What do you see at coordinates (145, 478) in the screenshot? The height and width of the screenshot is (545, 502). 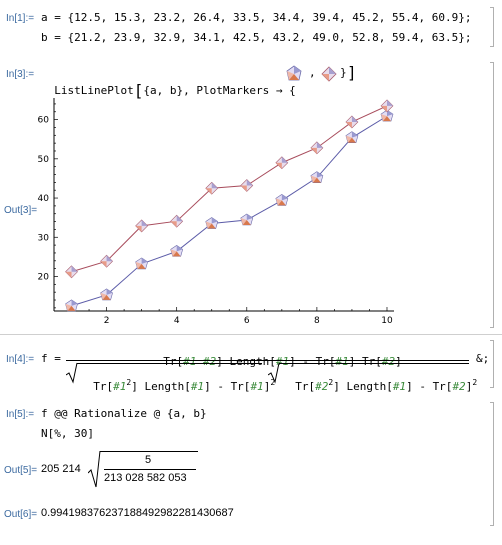 I see `output5-denominator: 213 028 582 053` at bounding box center [145, 478].